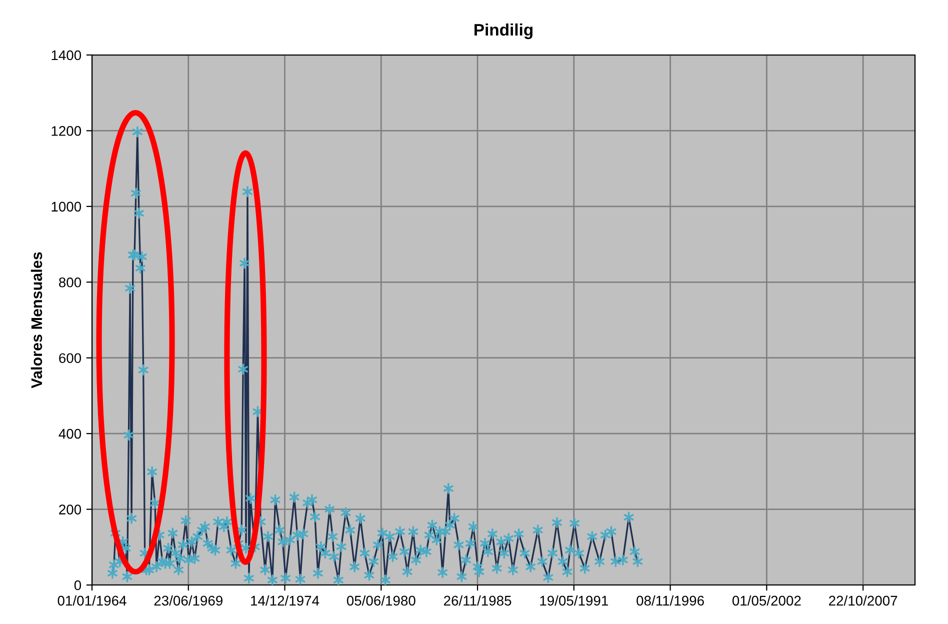  What do you see at coordinates (78, 585) in the screenshot?
I see `y-tick-label: 0` at bounding box center [78, 585].